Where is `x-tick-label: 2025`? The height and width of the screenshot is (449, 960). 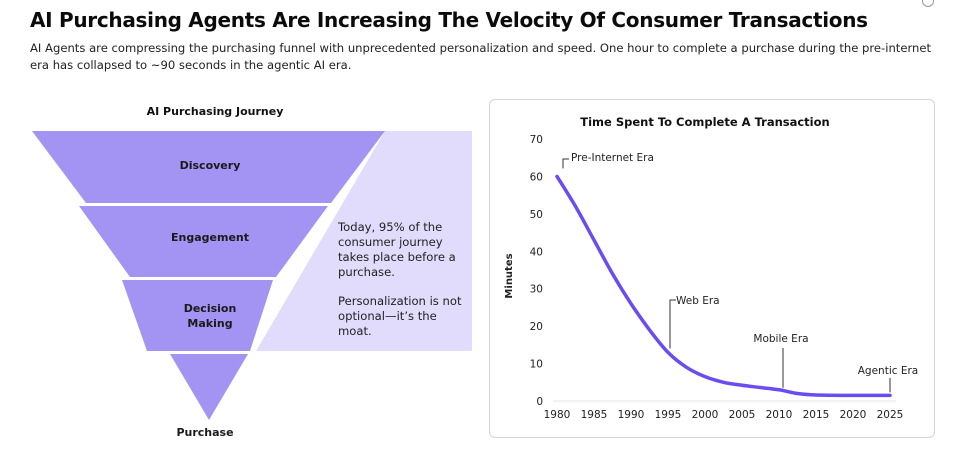
x-tick-label: 2025 is located at coordinates (890, 415).